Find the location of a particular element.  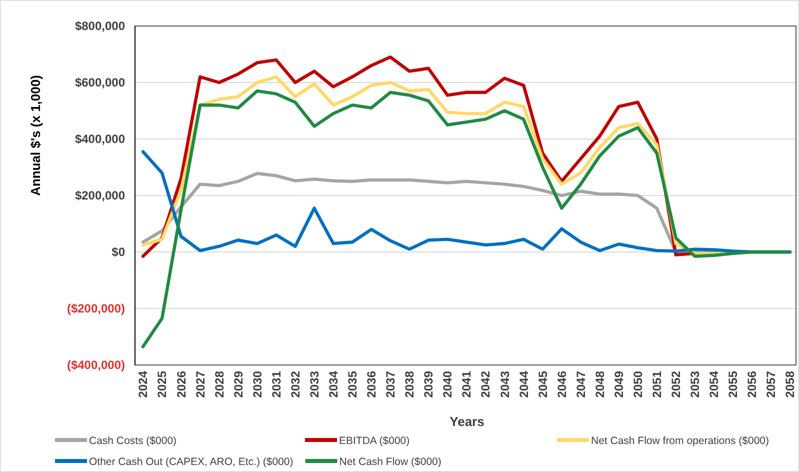

y-tick-label: $800,000 is located at coordinates (100, 25).